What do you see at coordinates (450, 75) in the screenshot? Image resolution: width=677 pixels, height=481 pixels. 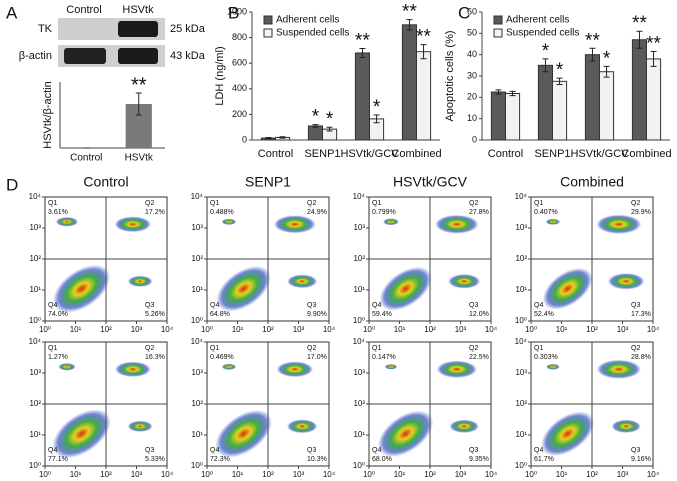 I see `y-axis-label: Apoptotic cells (%)` at bounding box center [450, 75].